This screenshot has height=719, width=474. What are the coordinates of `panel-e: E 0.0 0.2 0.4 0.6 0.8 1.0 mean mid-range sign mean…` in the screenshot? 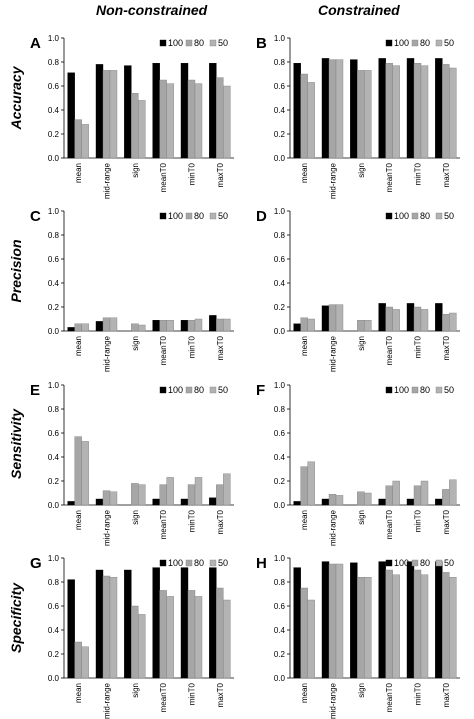 It's located at (132, 463).